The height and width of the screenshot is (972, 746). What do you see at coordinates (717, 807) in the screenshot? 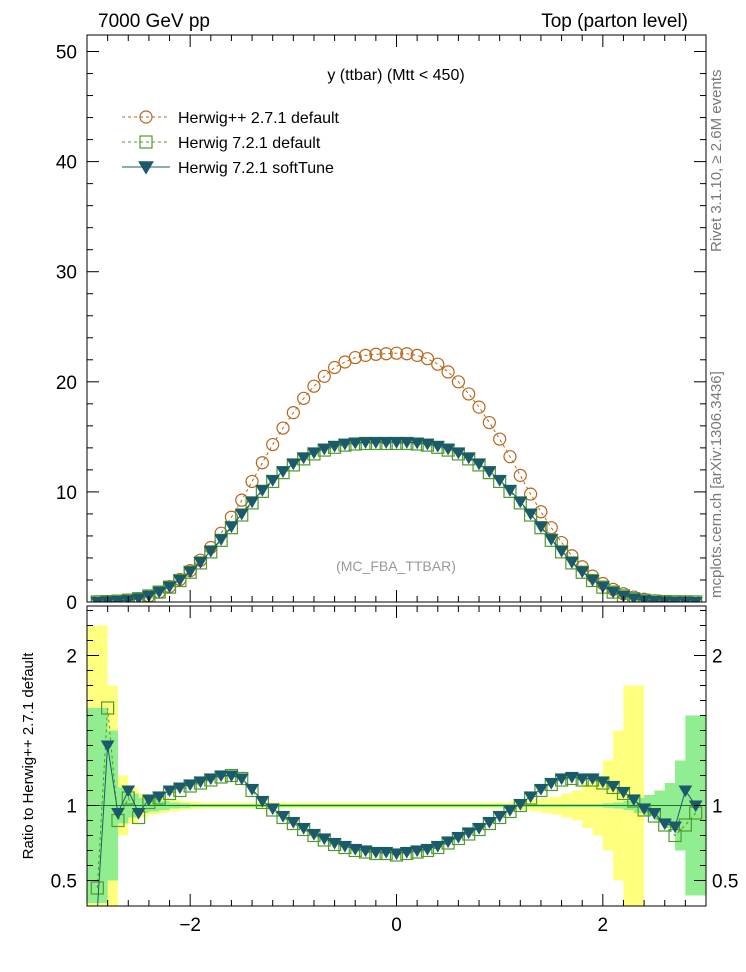
I see `ratio-y-tick-label-right: 1` at bounding box center [717, 807].